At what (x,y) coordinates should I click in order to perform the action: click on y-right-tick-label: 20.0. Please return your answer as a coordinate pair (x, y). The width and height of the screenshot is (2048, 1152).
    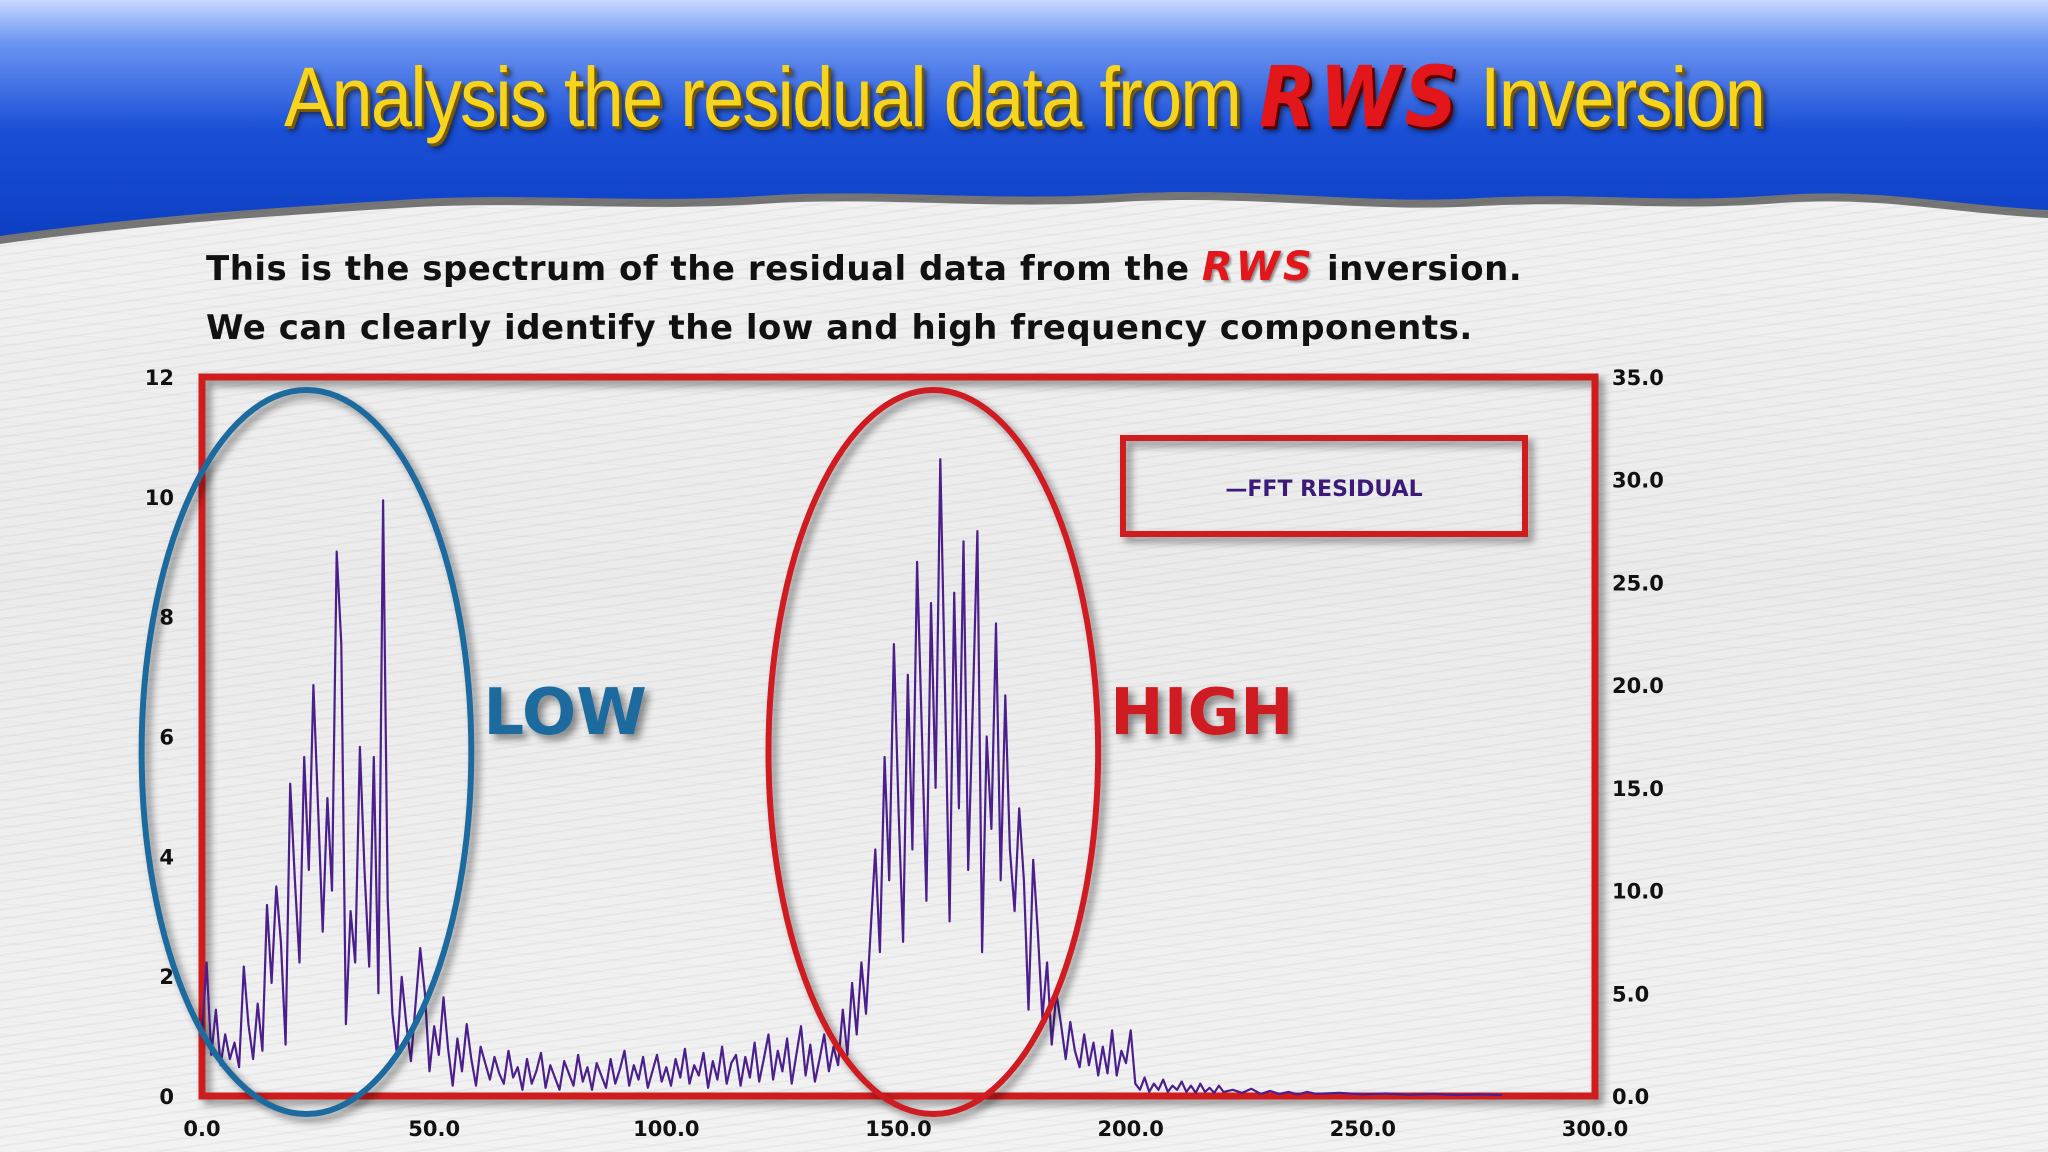
    Looking at the image, I should click on (1638, 686).